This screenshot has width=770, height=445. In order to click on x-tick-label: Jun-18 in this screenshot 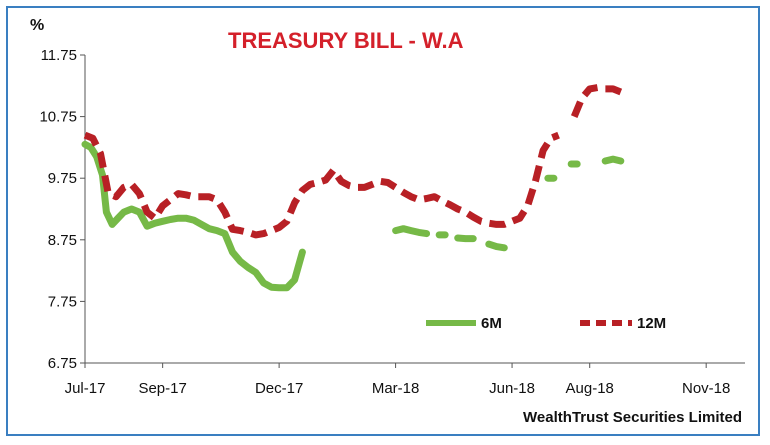, I will do `click(512, 388)`.